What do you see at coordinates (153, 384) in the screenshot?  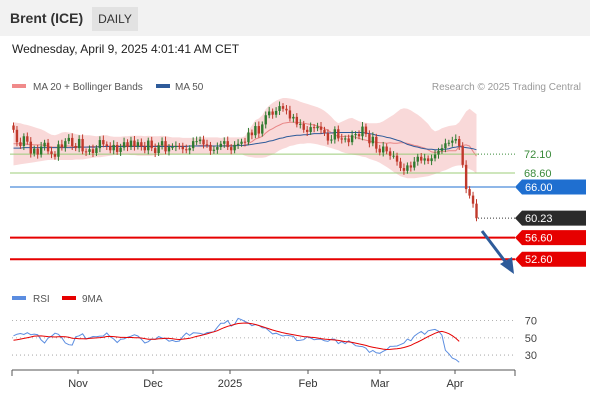 I see `time-tick-label: Dec` at bounding box center [153, 384].